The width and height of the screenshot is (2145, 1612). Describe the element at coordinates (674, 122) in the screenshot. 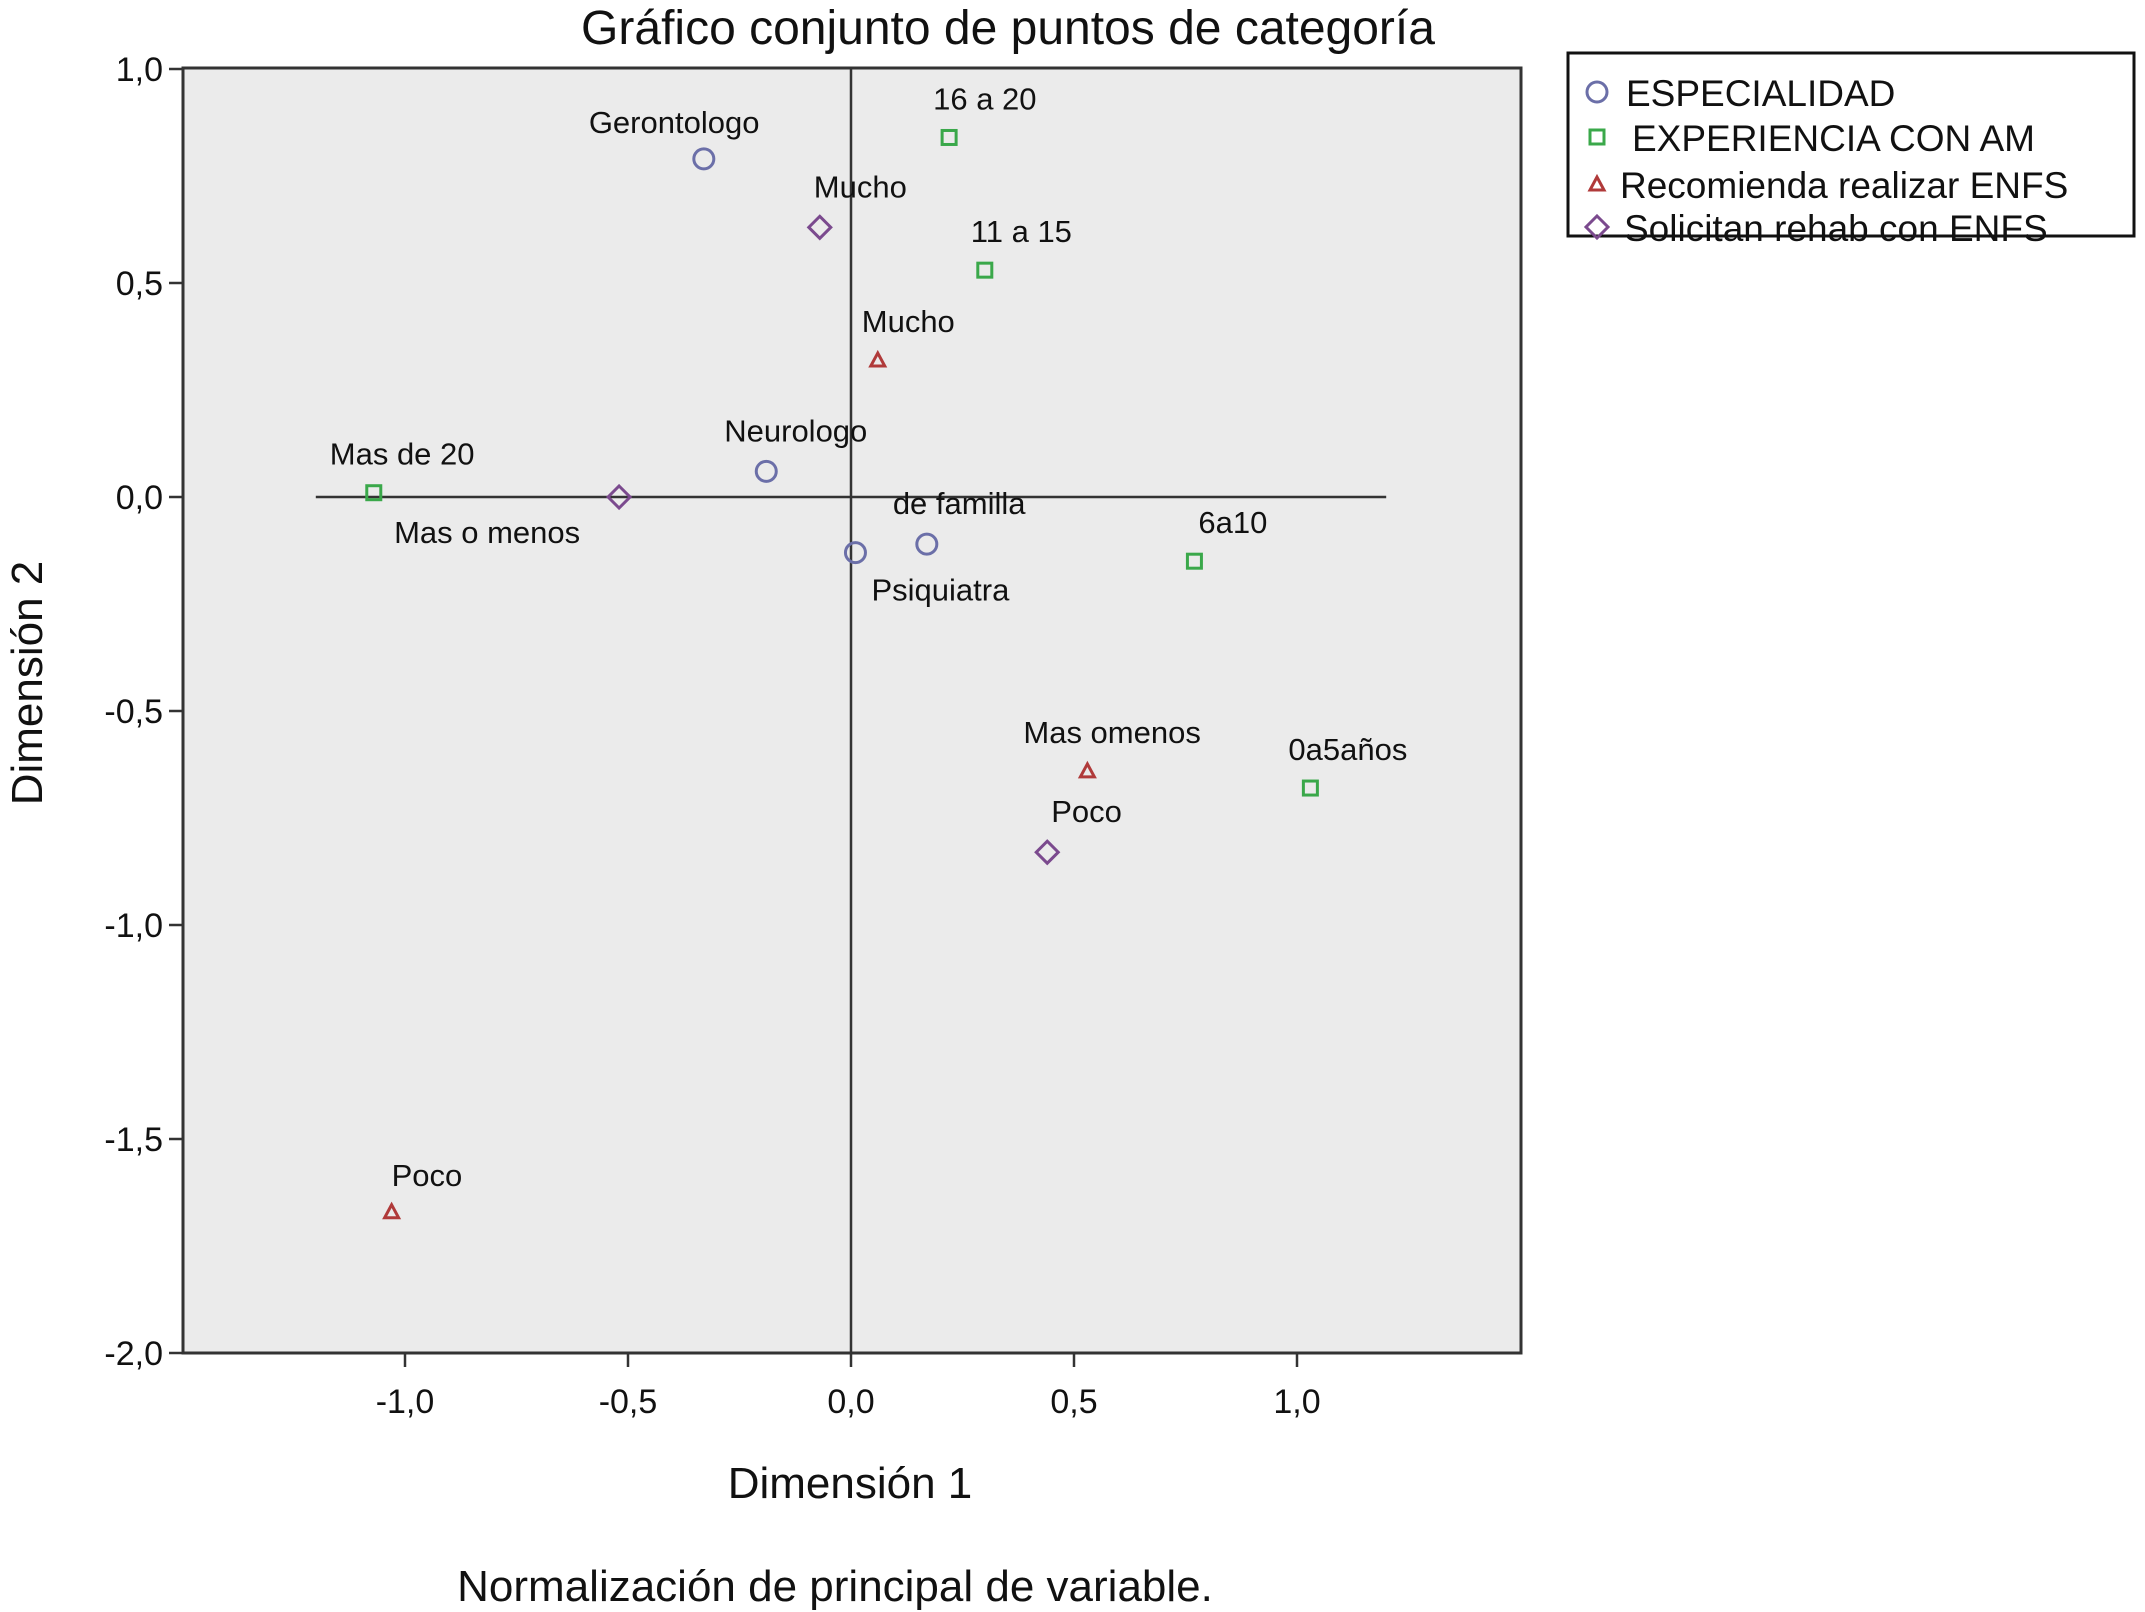

I see `point-label: Gerontologo` at that location.